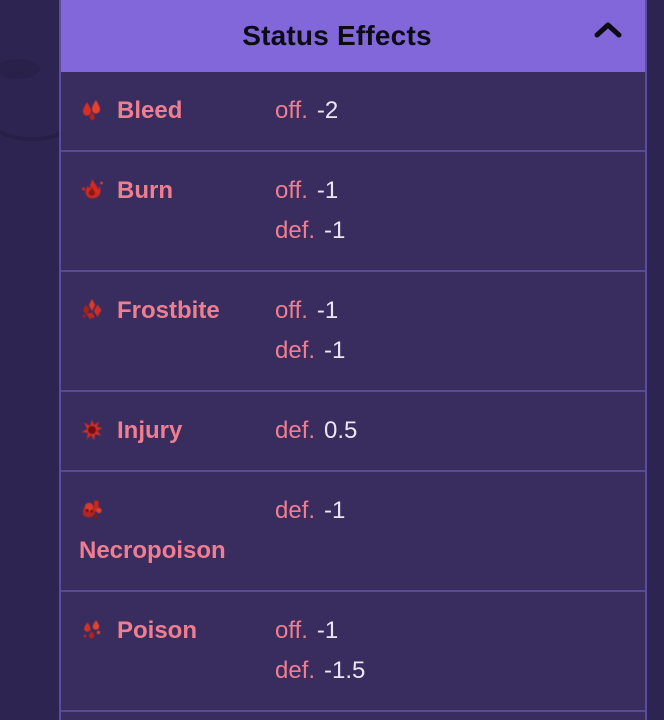 This screenshot has height=720, width=664. Describe the element at coordinates (92, 189) in the screenshot. I see `burn-icon` at that location.